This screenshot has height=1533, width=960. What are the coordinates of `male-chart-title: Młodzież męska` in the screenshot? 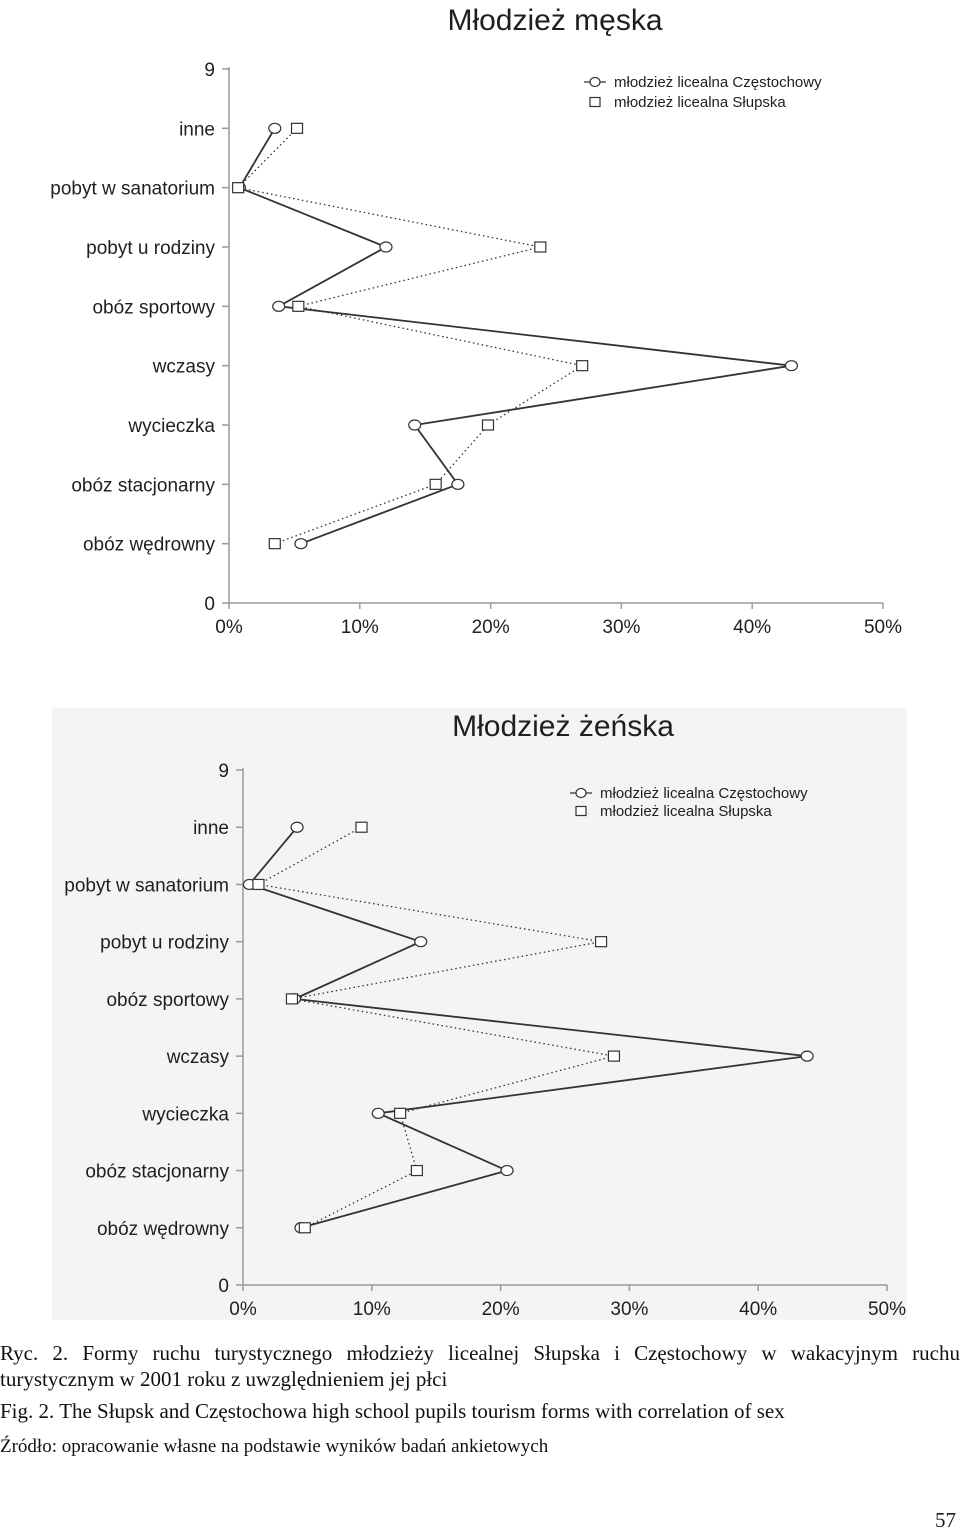 It's located at (554, 20).